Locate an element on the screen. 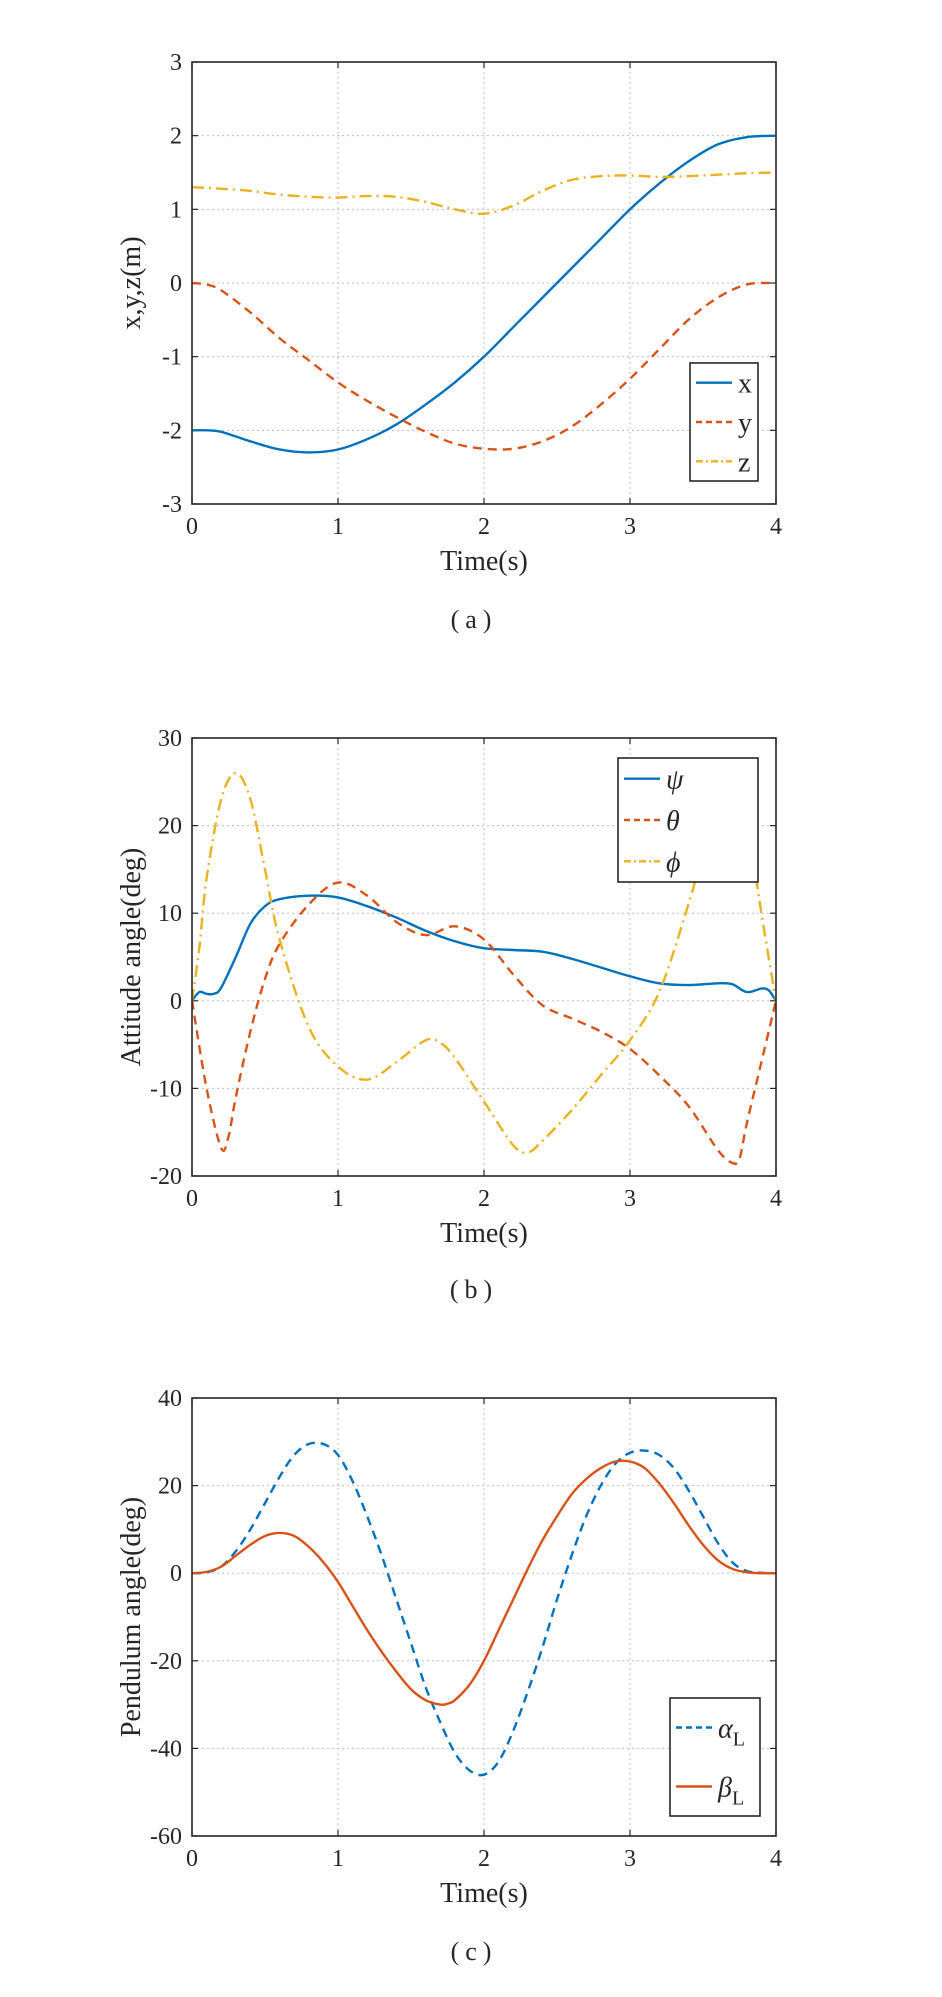  panel-caption: (a) is located at coordinates (474, 619).